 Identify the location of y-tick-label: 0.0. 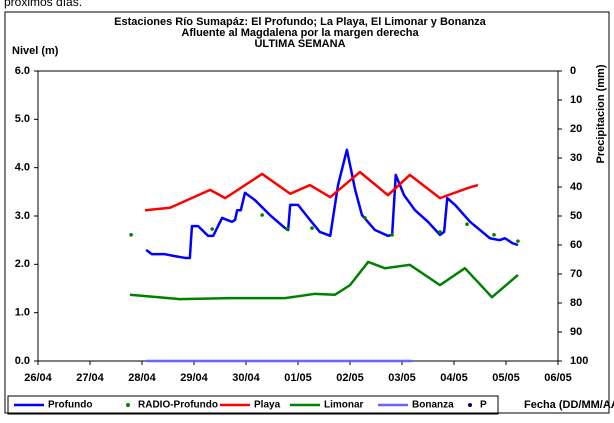
(22, 361).